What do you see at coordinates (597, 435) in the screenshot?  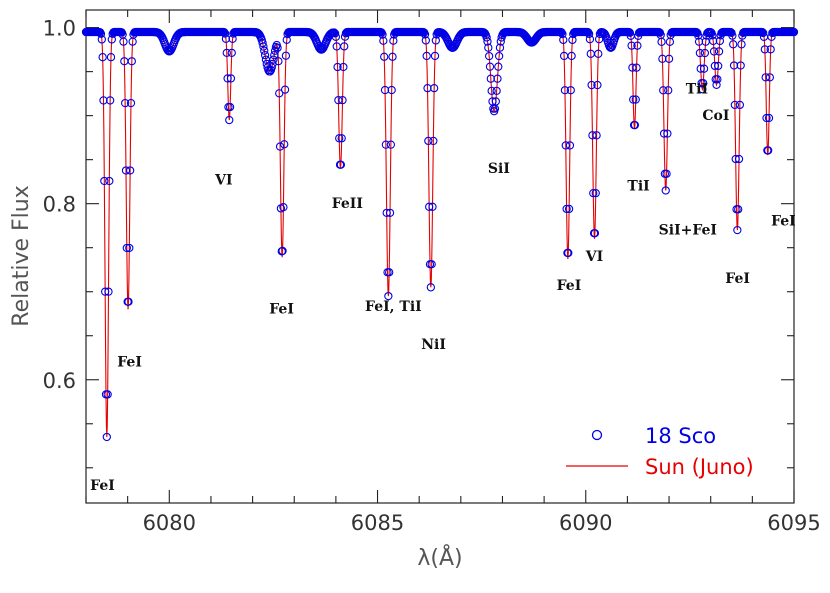 I see `legend-marker-18-sco` at bounding box center [597, 435].